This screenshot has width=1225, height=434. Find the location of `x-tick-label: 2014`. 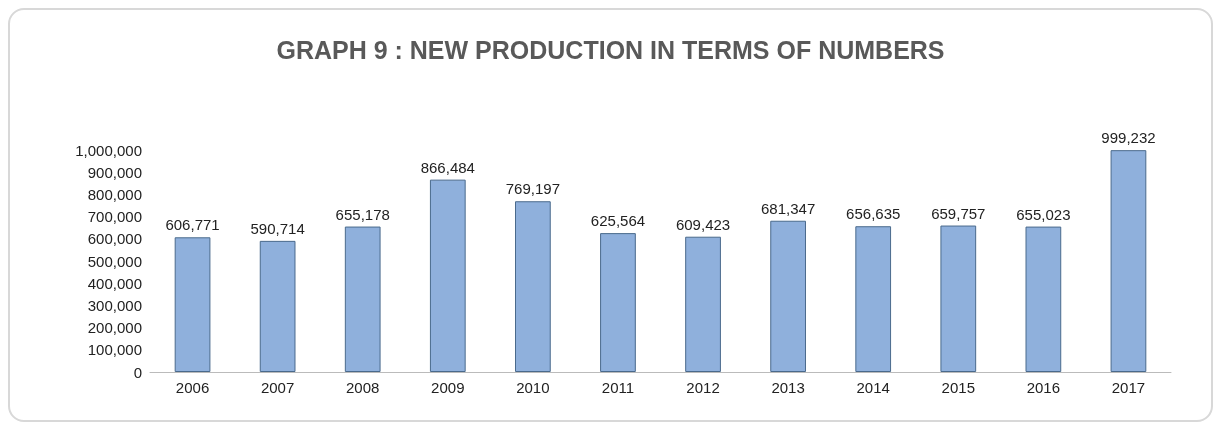

x-tick-label: 2014 is located at coordinates (873, 387).